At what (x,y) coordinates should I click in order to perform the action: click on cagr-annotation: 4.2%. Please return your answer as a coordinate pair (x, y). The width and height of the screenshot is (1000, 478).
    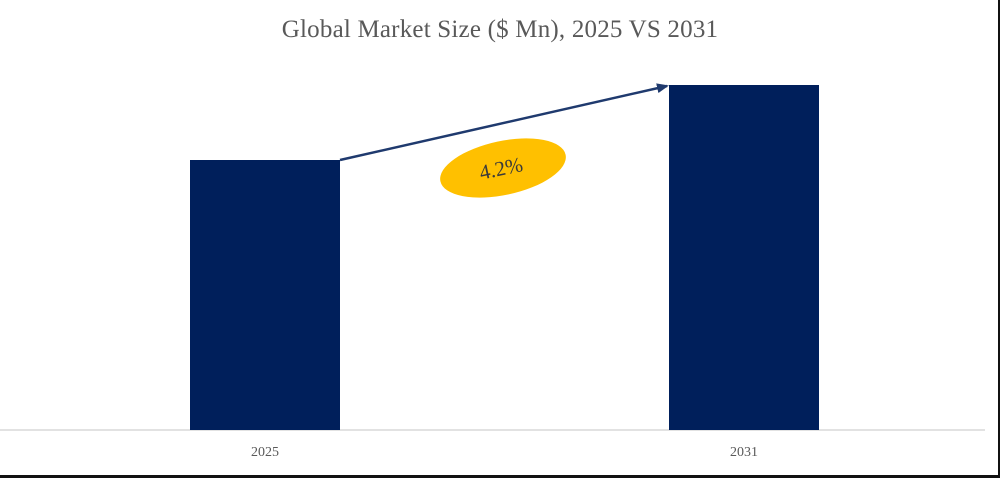
    Looking at the image, I should click on (504, 140).